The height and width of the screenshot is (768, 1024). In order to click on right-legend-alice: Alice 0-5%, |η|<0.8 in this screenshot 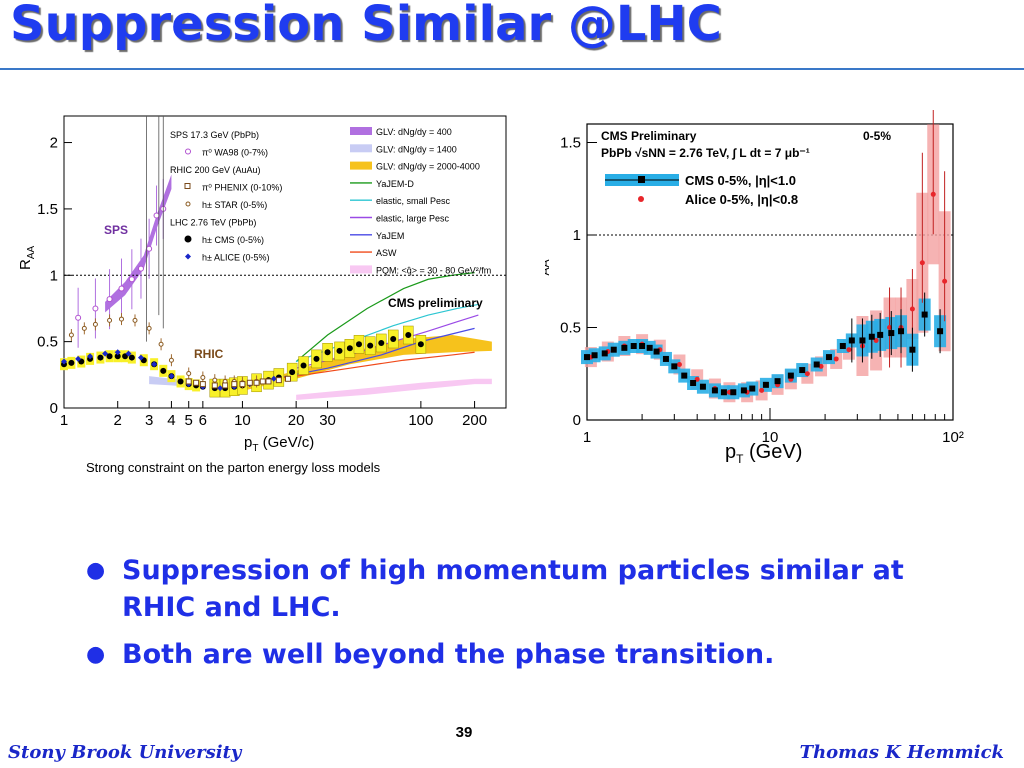, I will do `click(741, 199)`.